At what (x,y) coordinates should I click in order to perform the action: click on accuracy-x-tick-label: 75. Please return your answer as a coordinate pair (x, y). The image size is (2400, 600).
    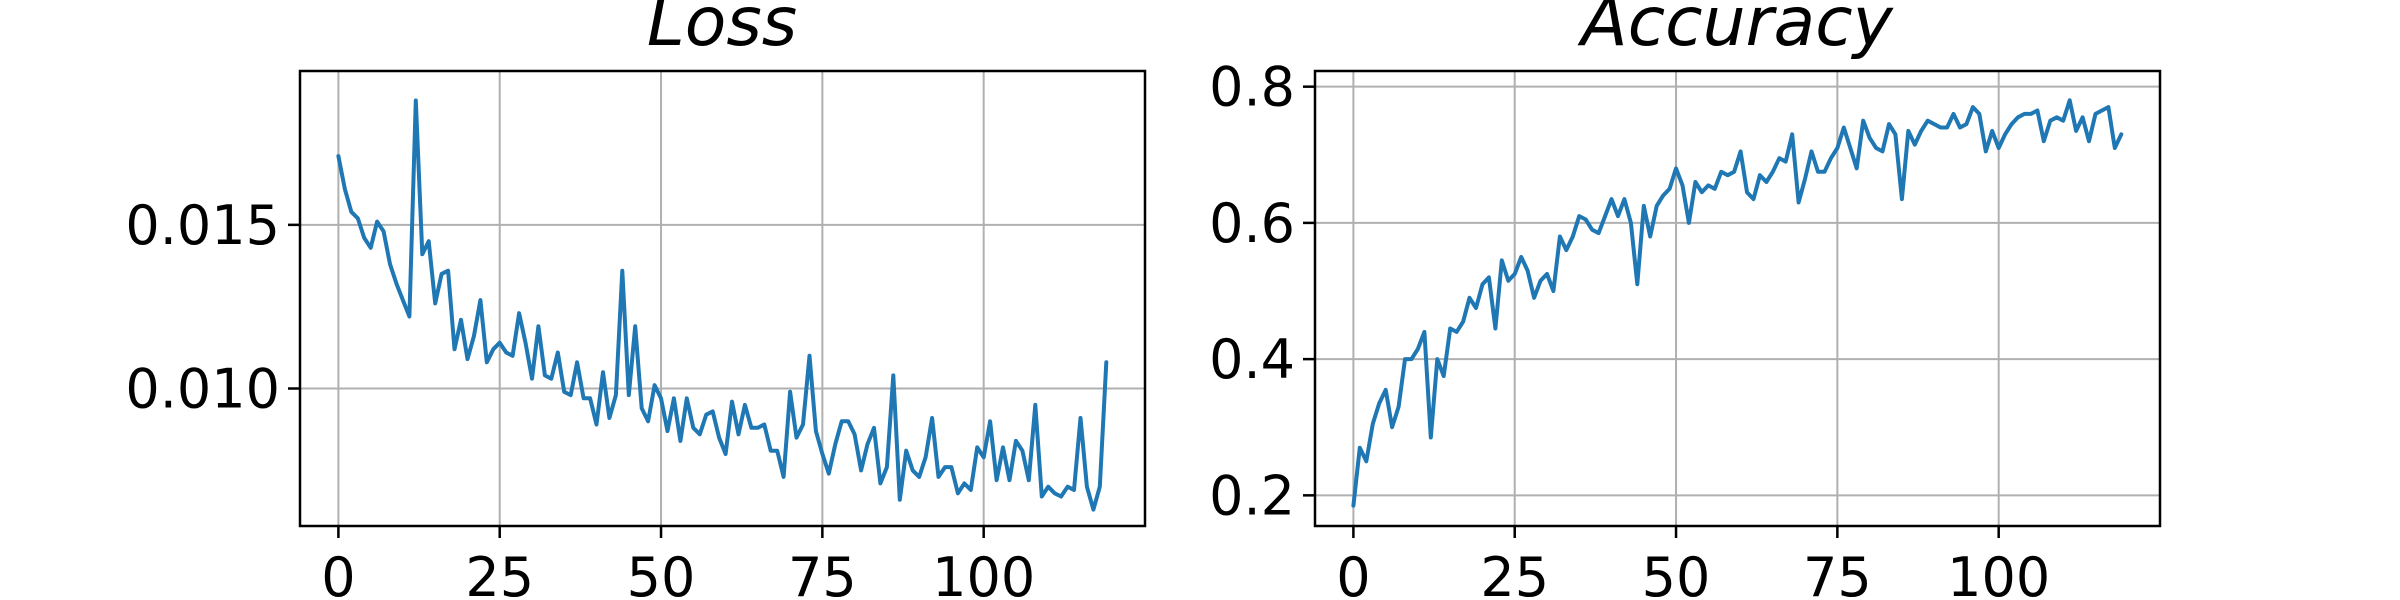
    Looking at the image, I should click on (1837, 573).